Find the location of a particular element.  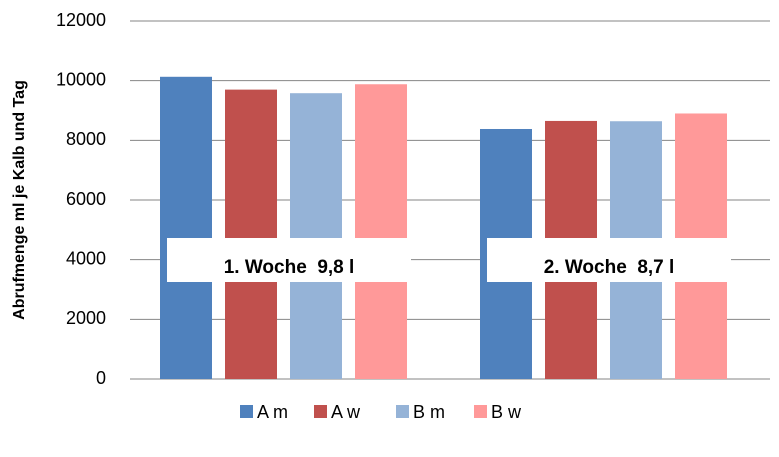

y-tick-label: 12000 is located at coordinates (81, 20).